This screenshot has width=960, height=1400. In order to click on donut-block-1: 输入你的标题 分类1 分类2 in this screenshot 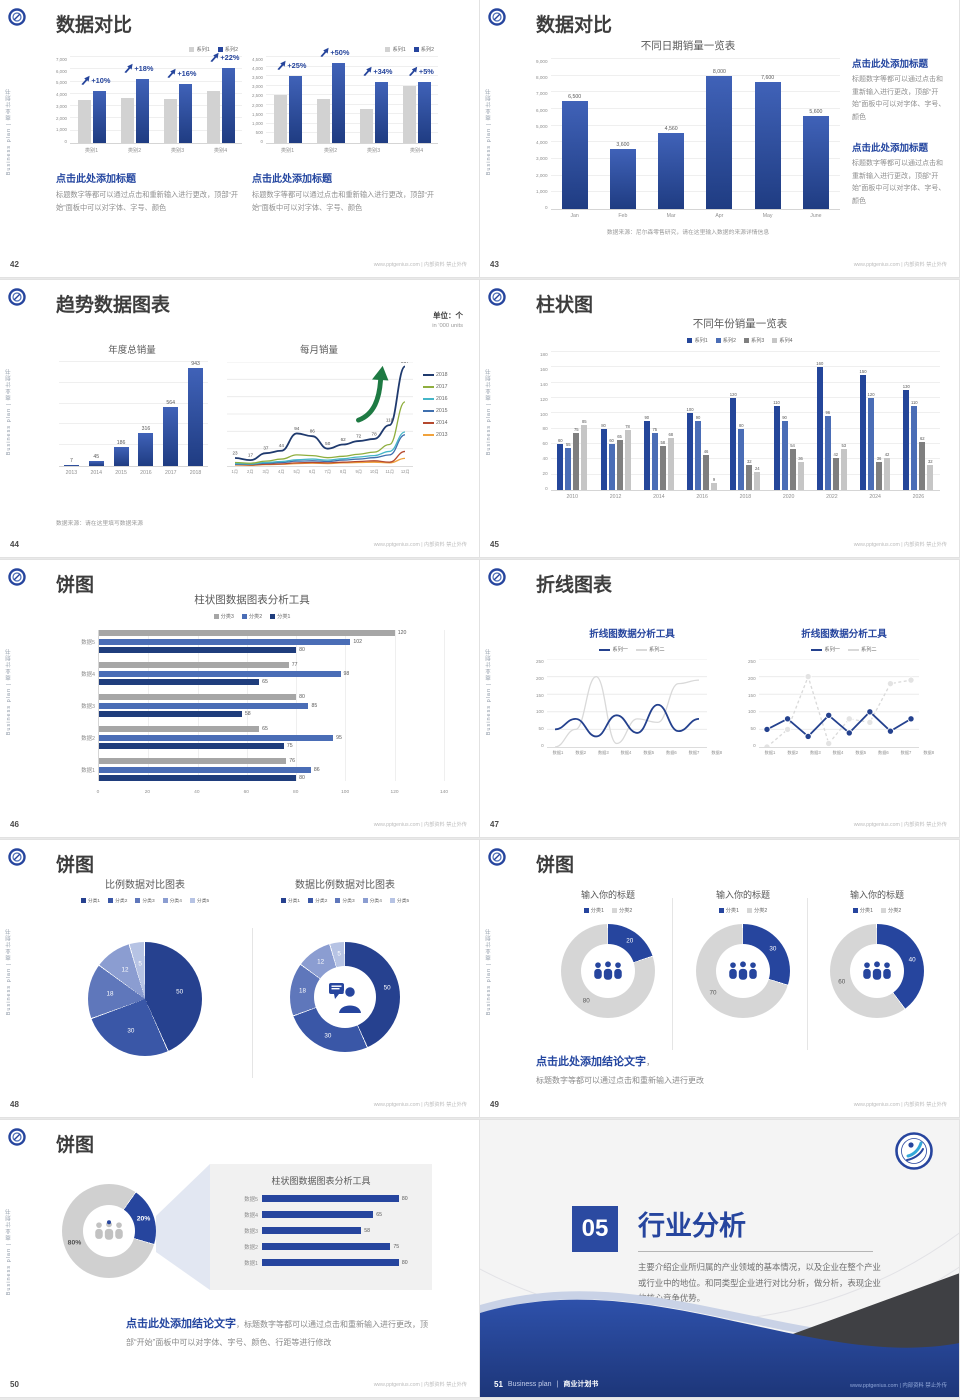, I will do `click(608, 901)`.